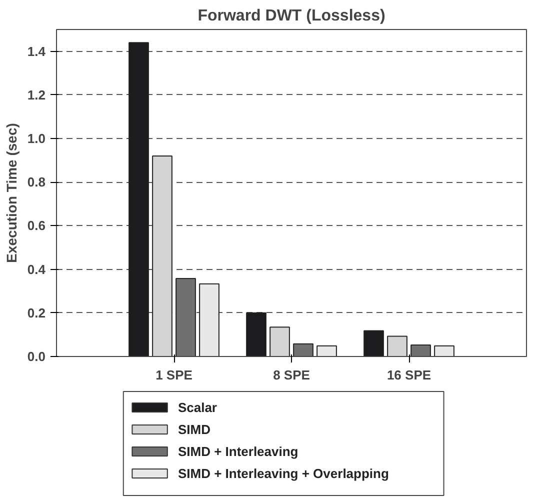 The width and height of the screenshot is (534, 500). Describe the element at coordinates (36, 94) in the screenshot. I see `y-tick-label: 1.2` at that location.